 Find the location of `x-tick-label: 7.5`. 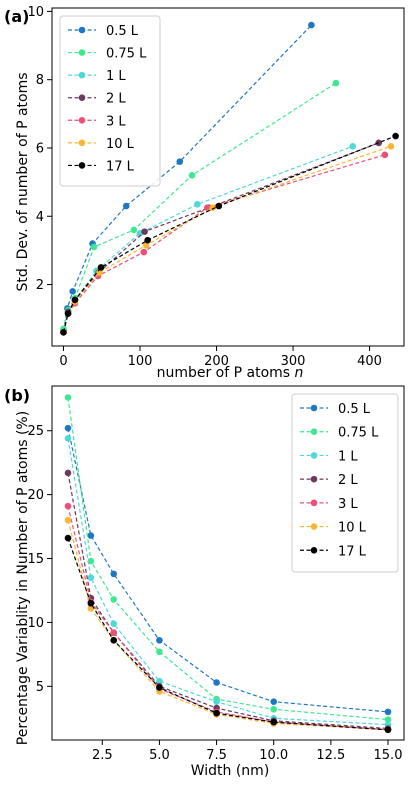

x-tick-label: 7.5 is located at coordinates (216, 755).